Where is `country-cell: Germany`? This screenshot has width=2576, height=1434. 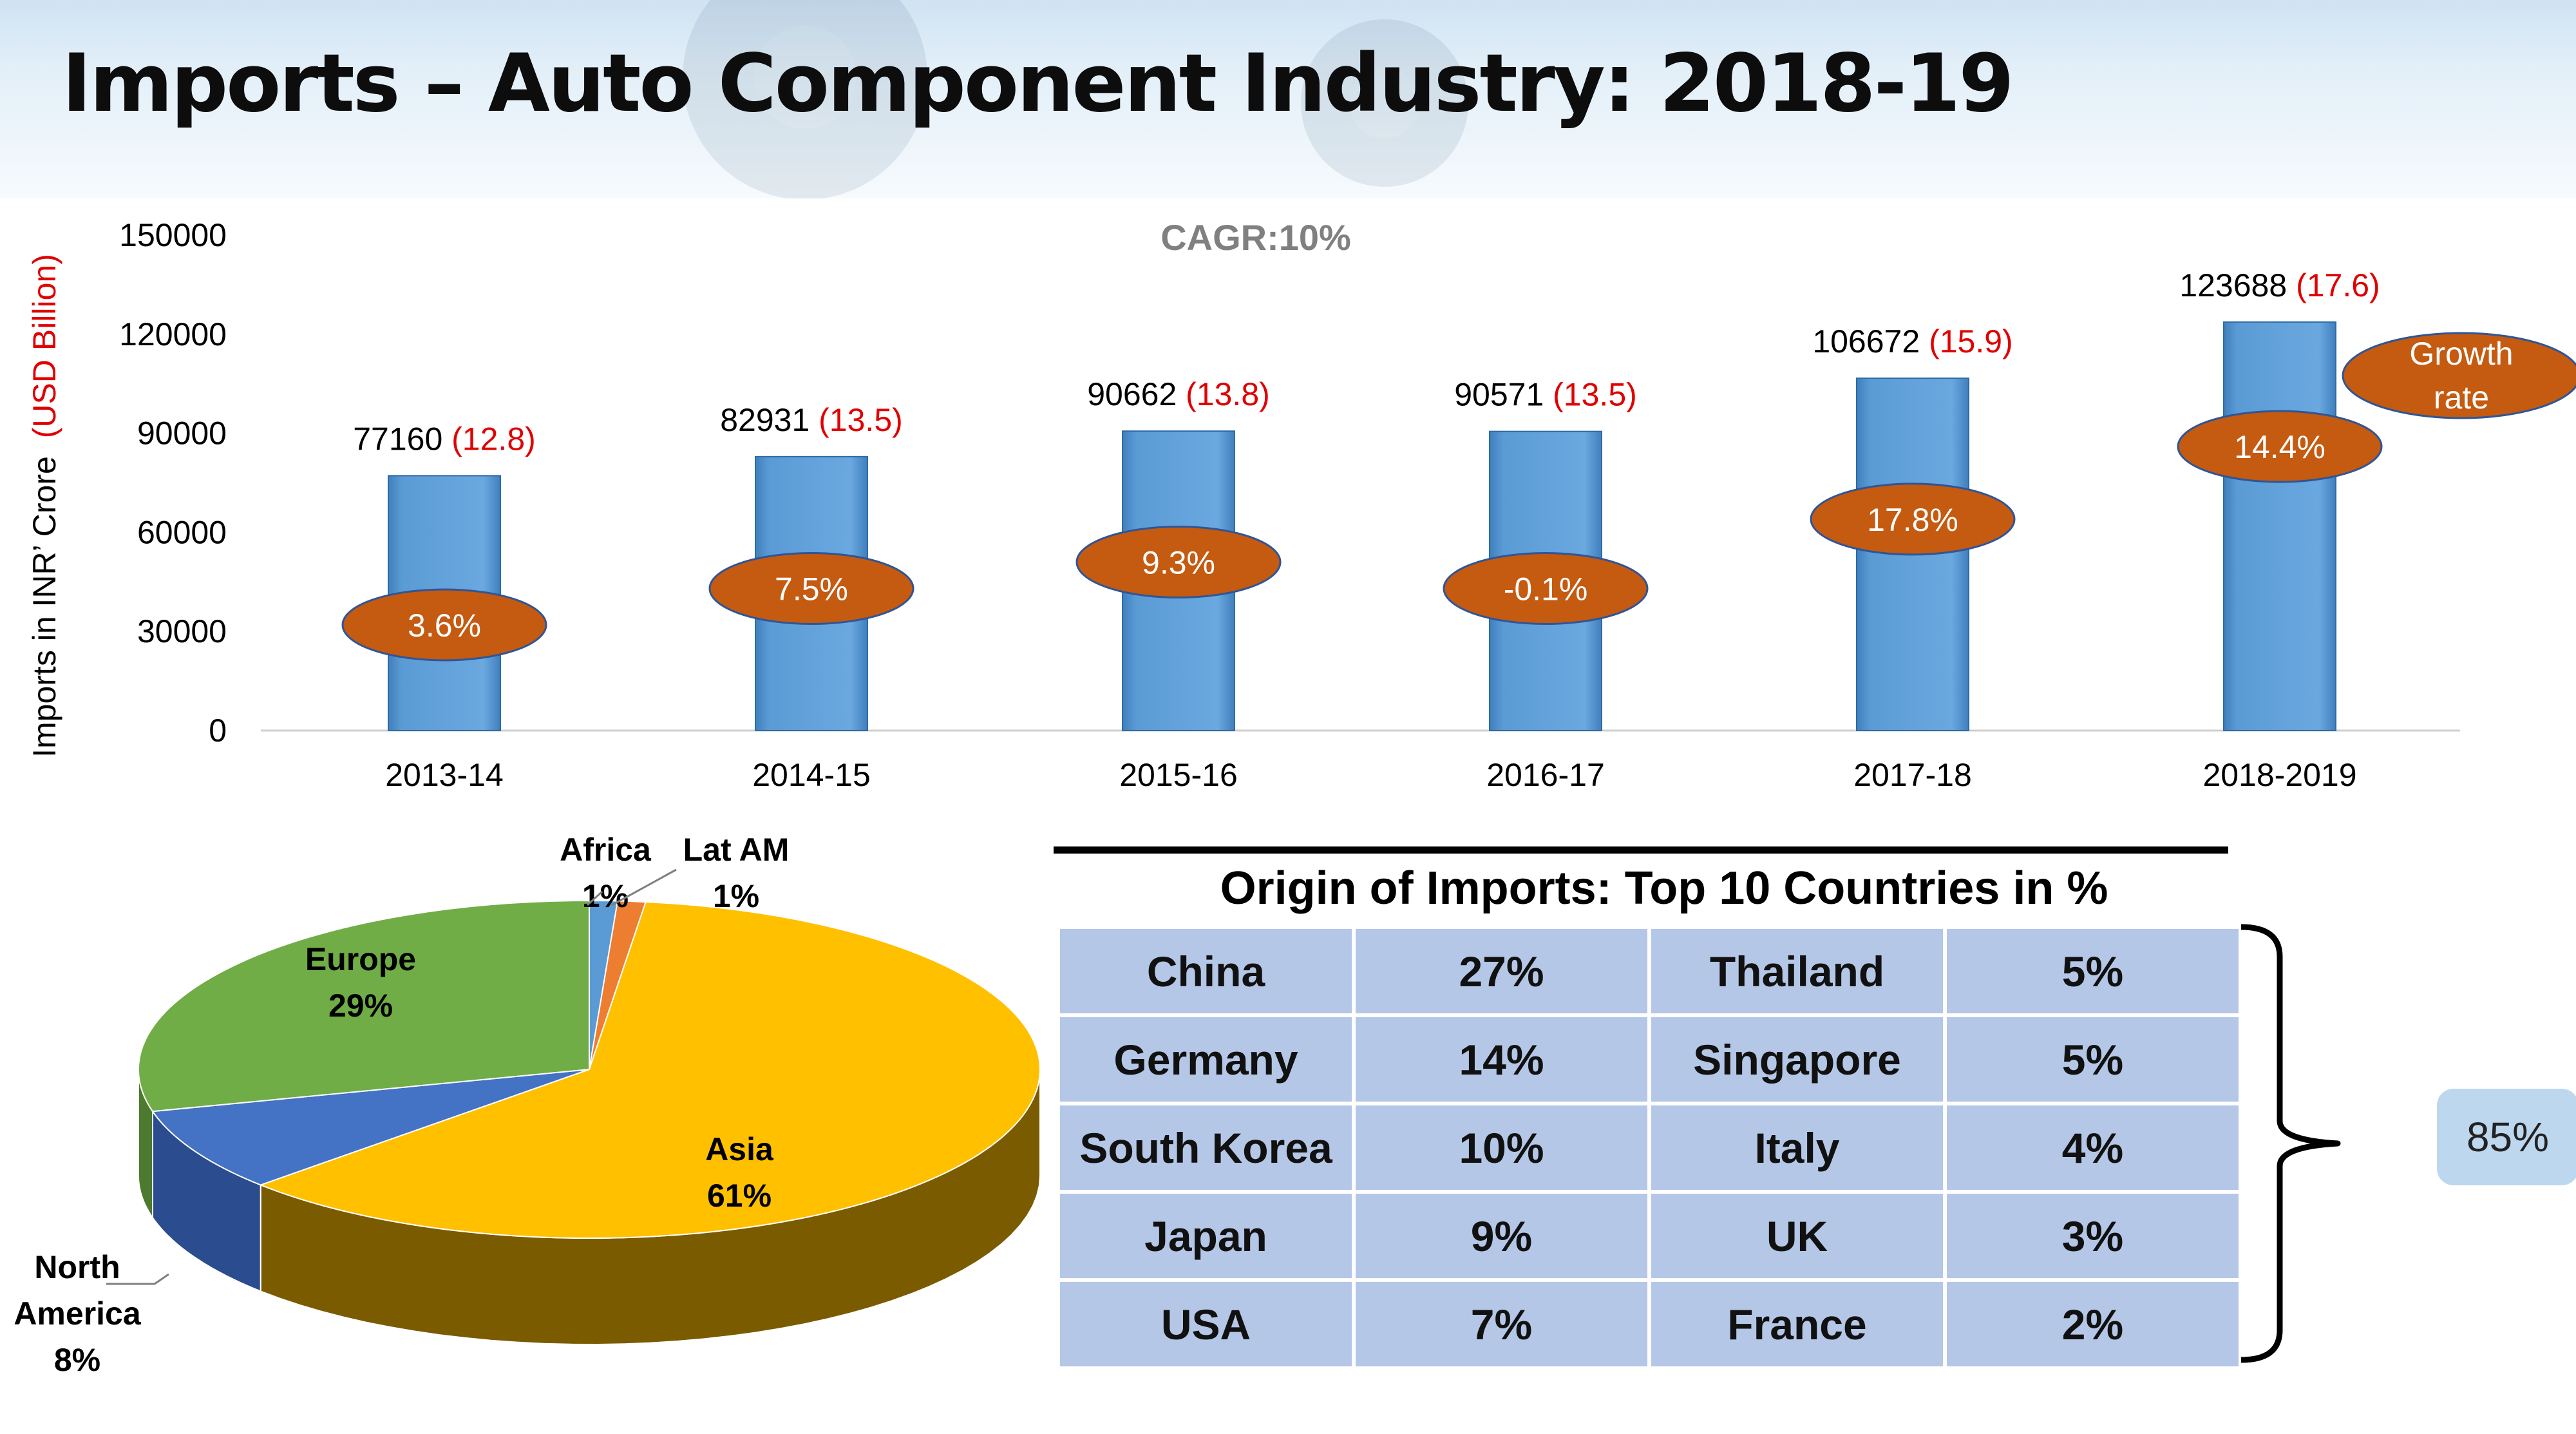
country-cell: Germany is located at coordinates (1206, 1059).